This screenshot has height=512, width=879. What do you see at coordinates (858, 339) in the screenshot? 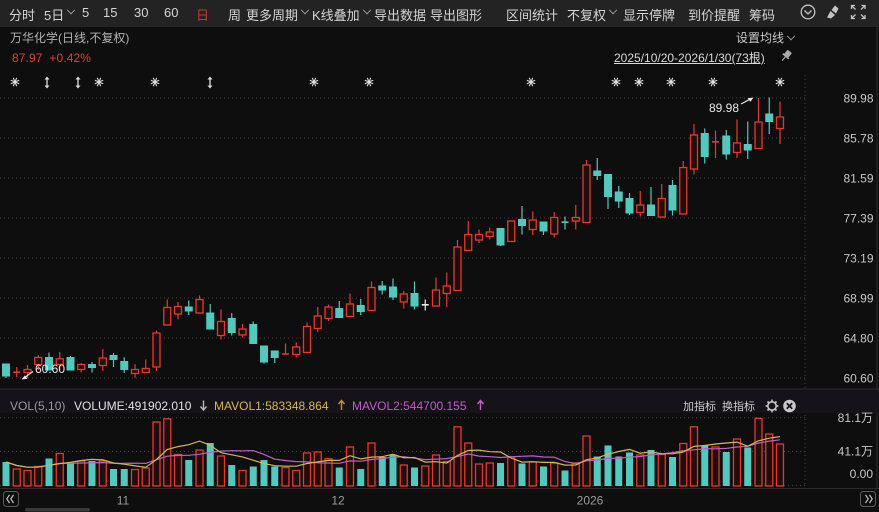
I see `svg-text: 64.80` at bounding box center [858, 339].